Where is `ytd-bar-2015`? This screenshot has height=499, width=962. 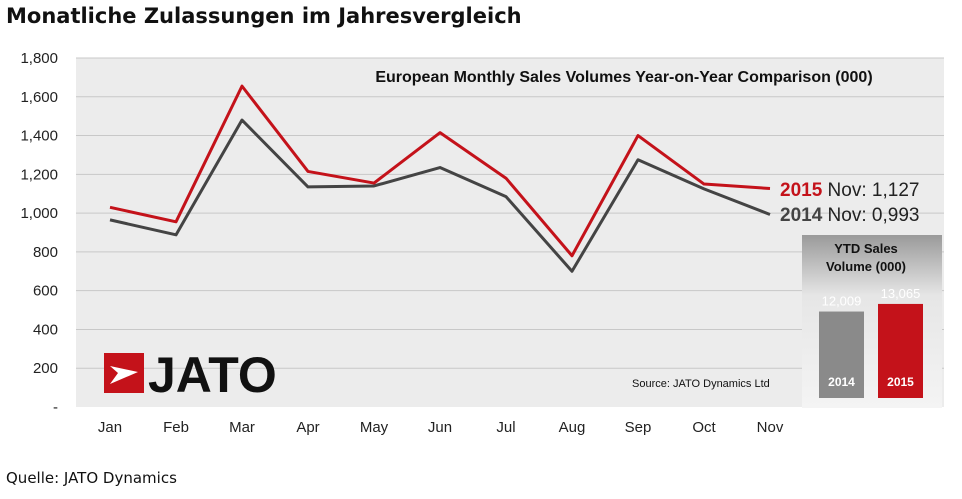 ytd-bar-2015 is located at coordinates (900, 350).